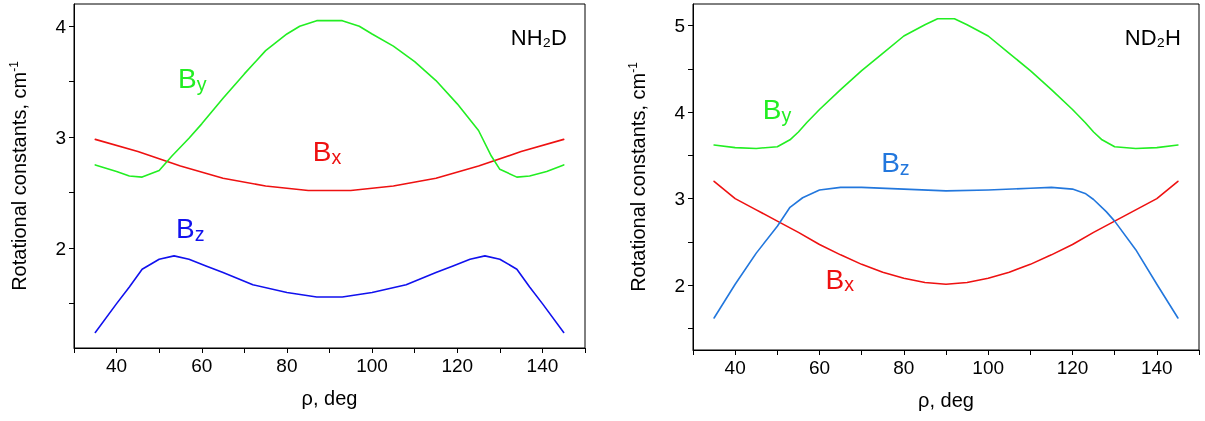 This screenshot has height=421, width=1205. What do you see at coordinates (679, 26) in the screenshot?
I see `y-tick-label: 5` at bounding box center [679, 26].